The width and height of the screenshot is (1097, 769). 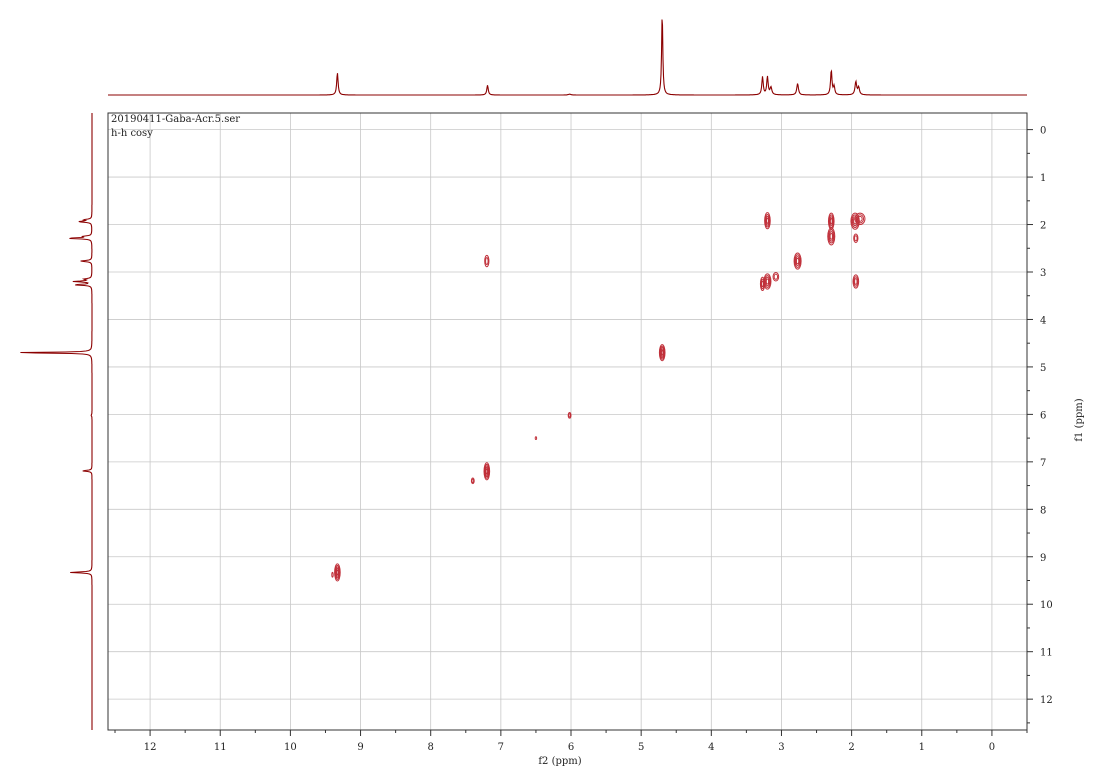 I want to click on cross-peak-6.02-6.02, so click(x=569, y=415).